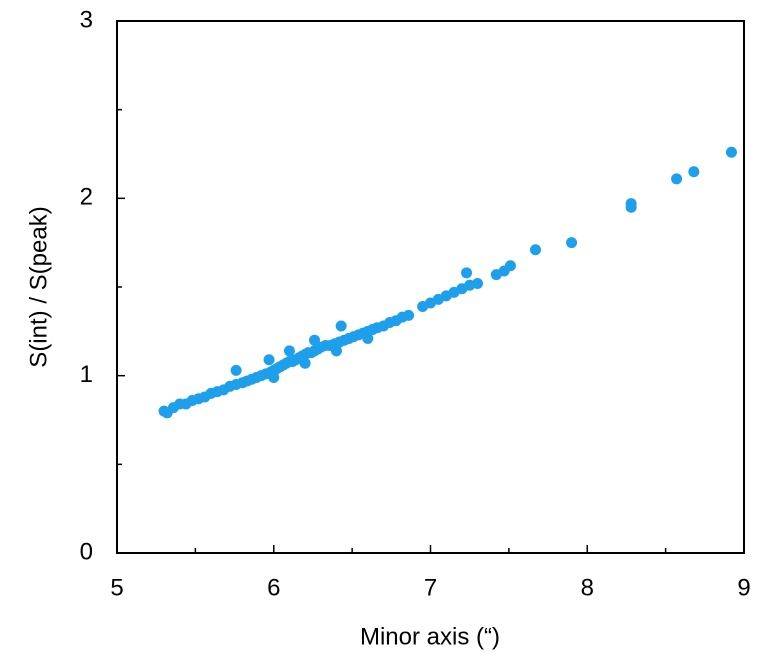  I want to click on x-tick-label: 9, so click(743, 587).